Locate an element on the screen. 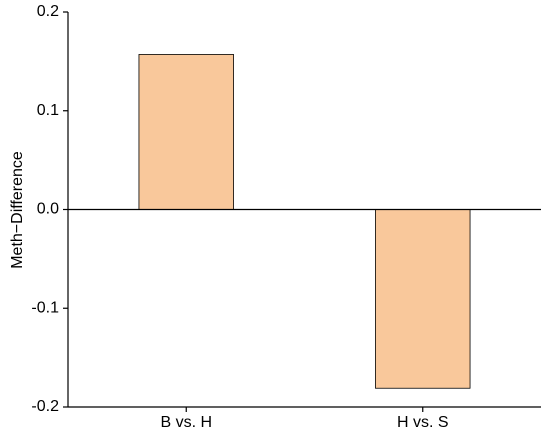 Image resolution: width=550 pixels, height=434 pixels. x-tick-label: B vs. H is located at coordinates (186, 422).